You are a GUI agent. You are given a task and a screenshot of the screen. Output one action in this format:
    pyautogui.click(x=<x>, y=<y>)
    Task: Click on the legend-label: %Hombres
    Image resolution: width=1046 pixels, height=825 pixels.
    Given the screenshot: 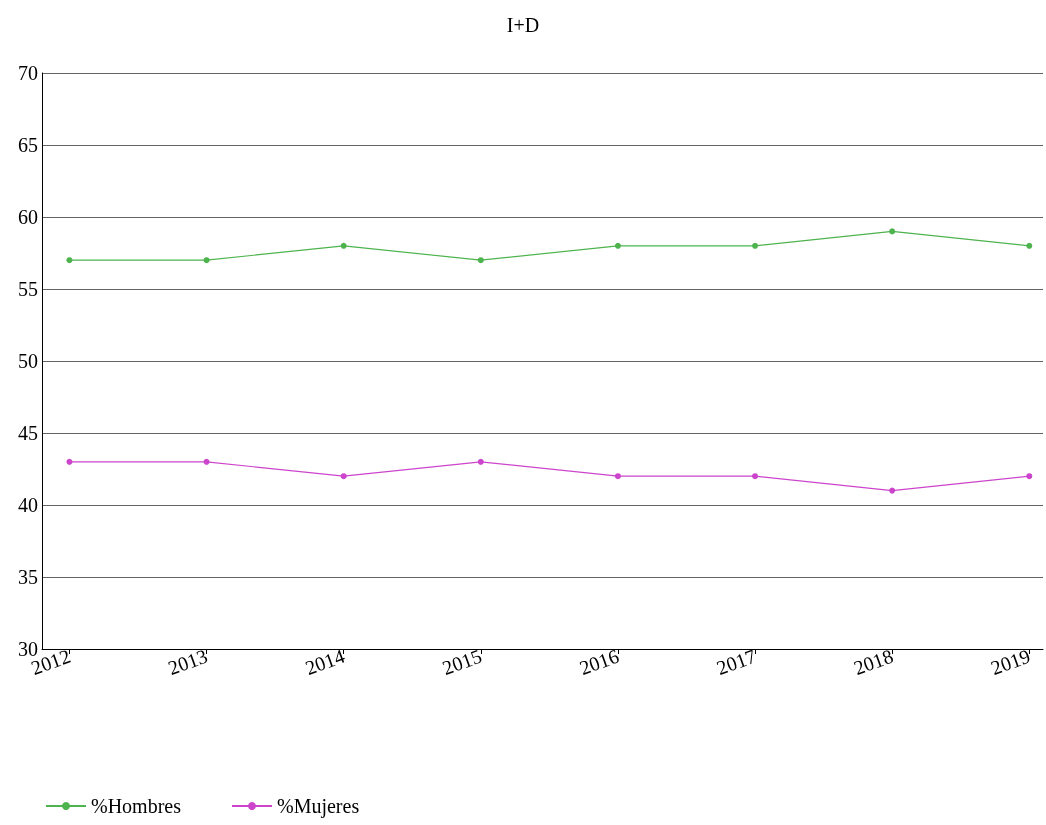 What is the action you would take?
    pyautogui.click(x=136, y=806)
    